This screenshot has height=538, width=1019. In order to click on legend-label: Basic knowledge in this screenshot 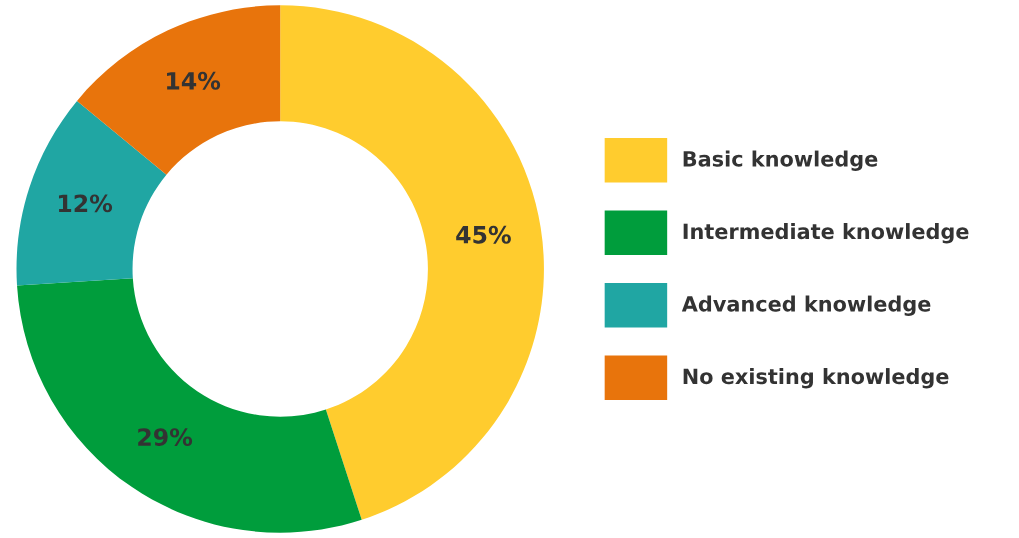, I will do `click(780, 160)`.